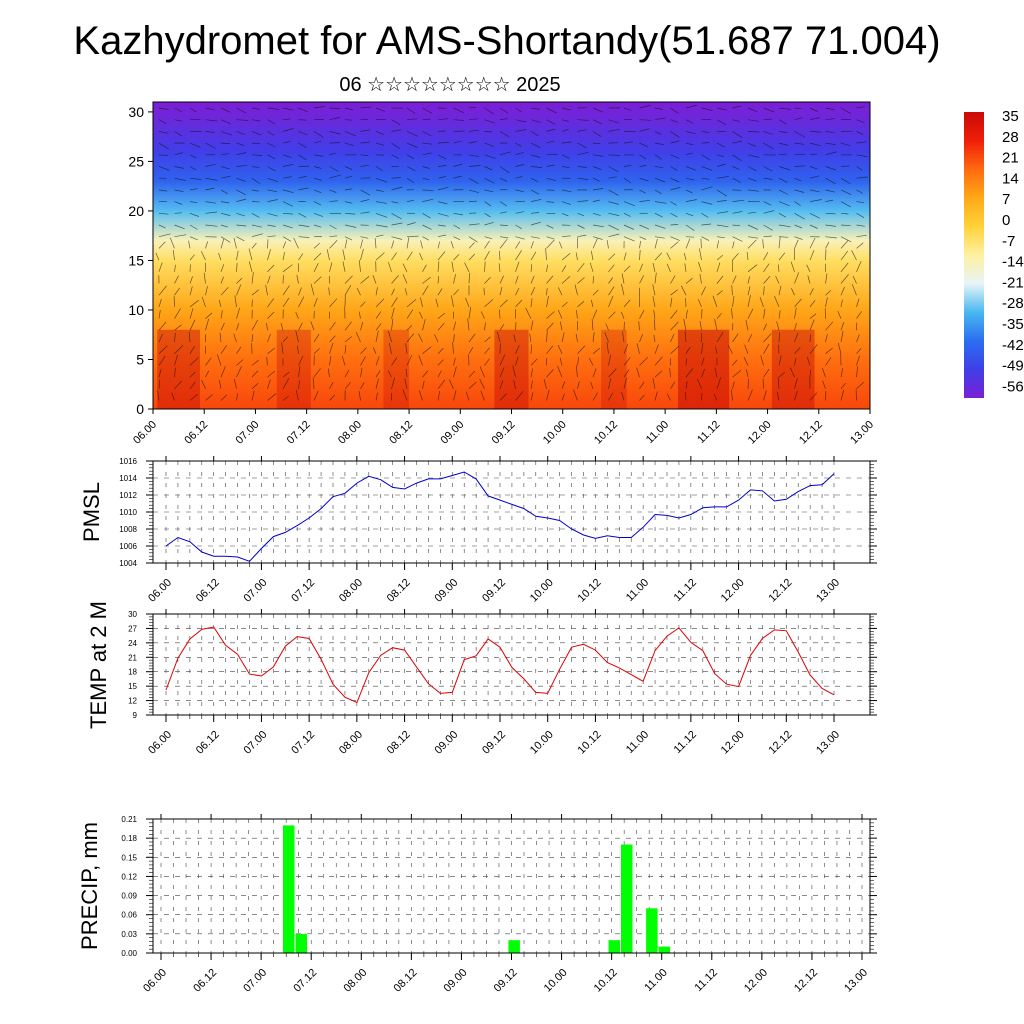 This screenshot has width=1024, height=1024. What do you see at coordinates (780, 743) in the screenshot?
I see `x-tick-label: 12.12` at bounding box center [780, 743].